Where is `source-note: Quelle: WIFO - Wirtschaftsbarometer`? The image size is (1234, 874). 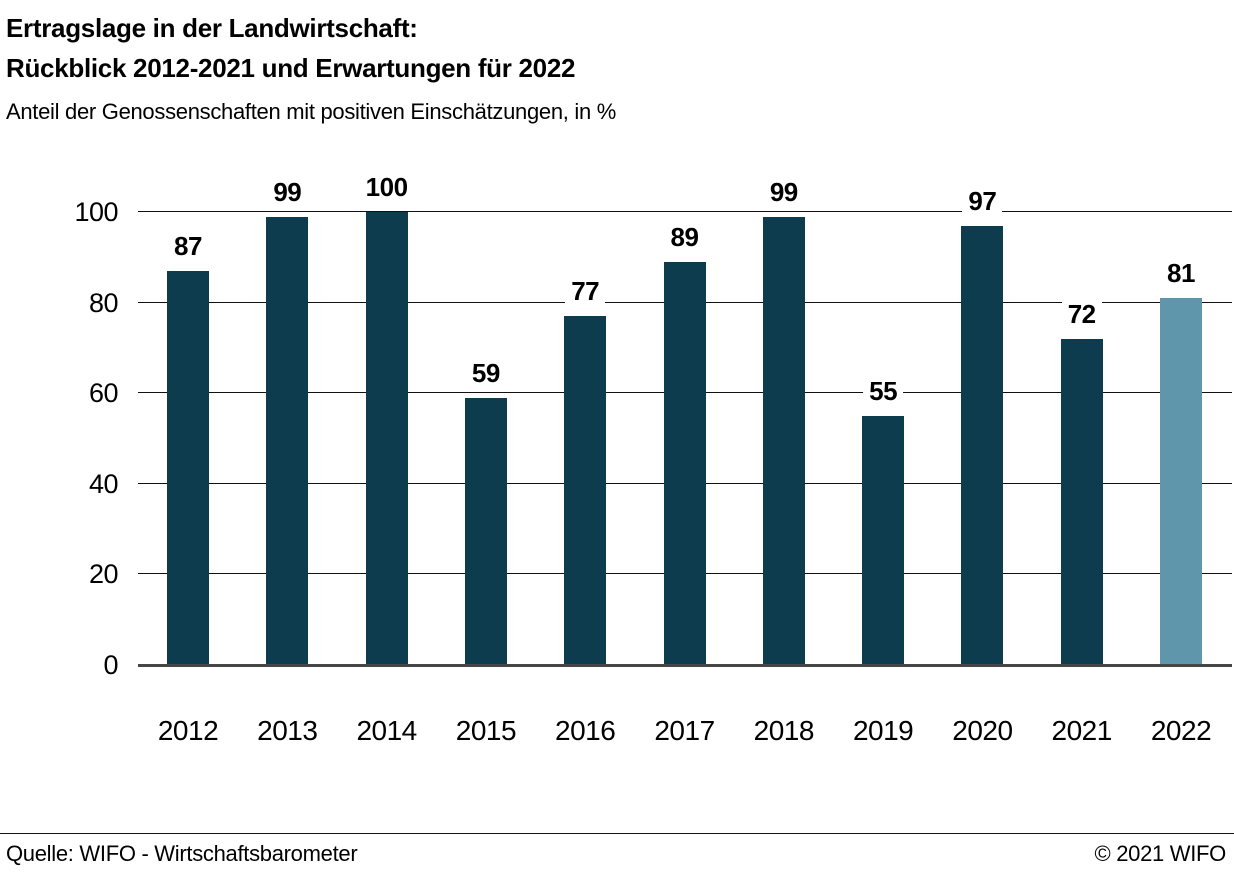 source-note: Quelle: WIFO - Wirtschaftsbarometer is located at coordinates (182, 853).